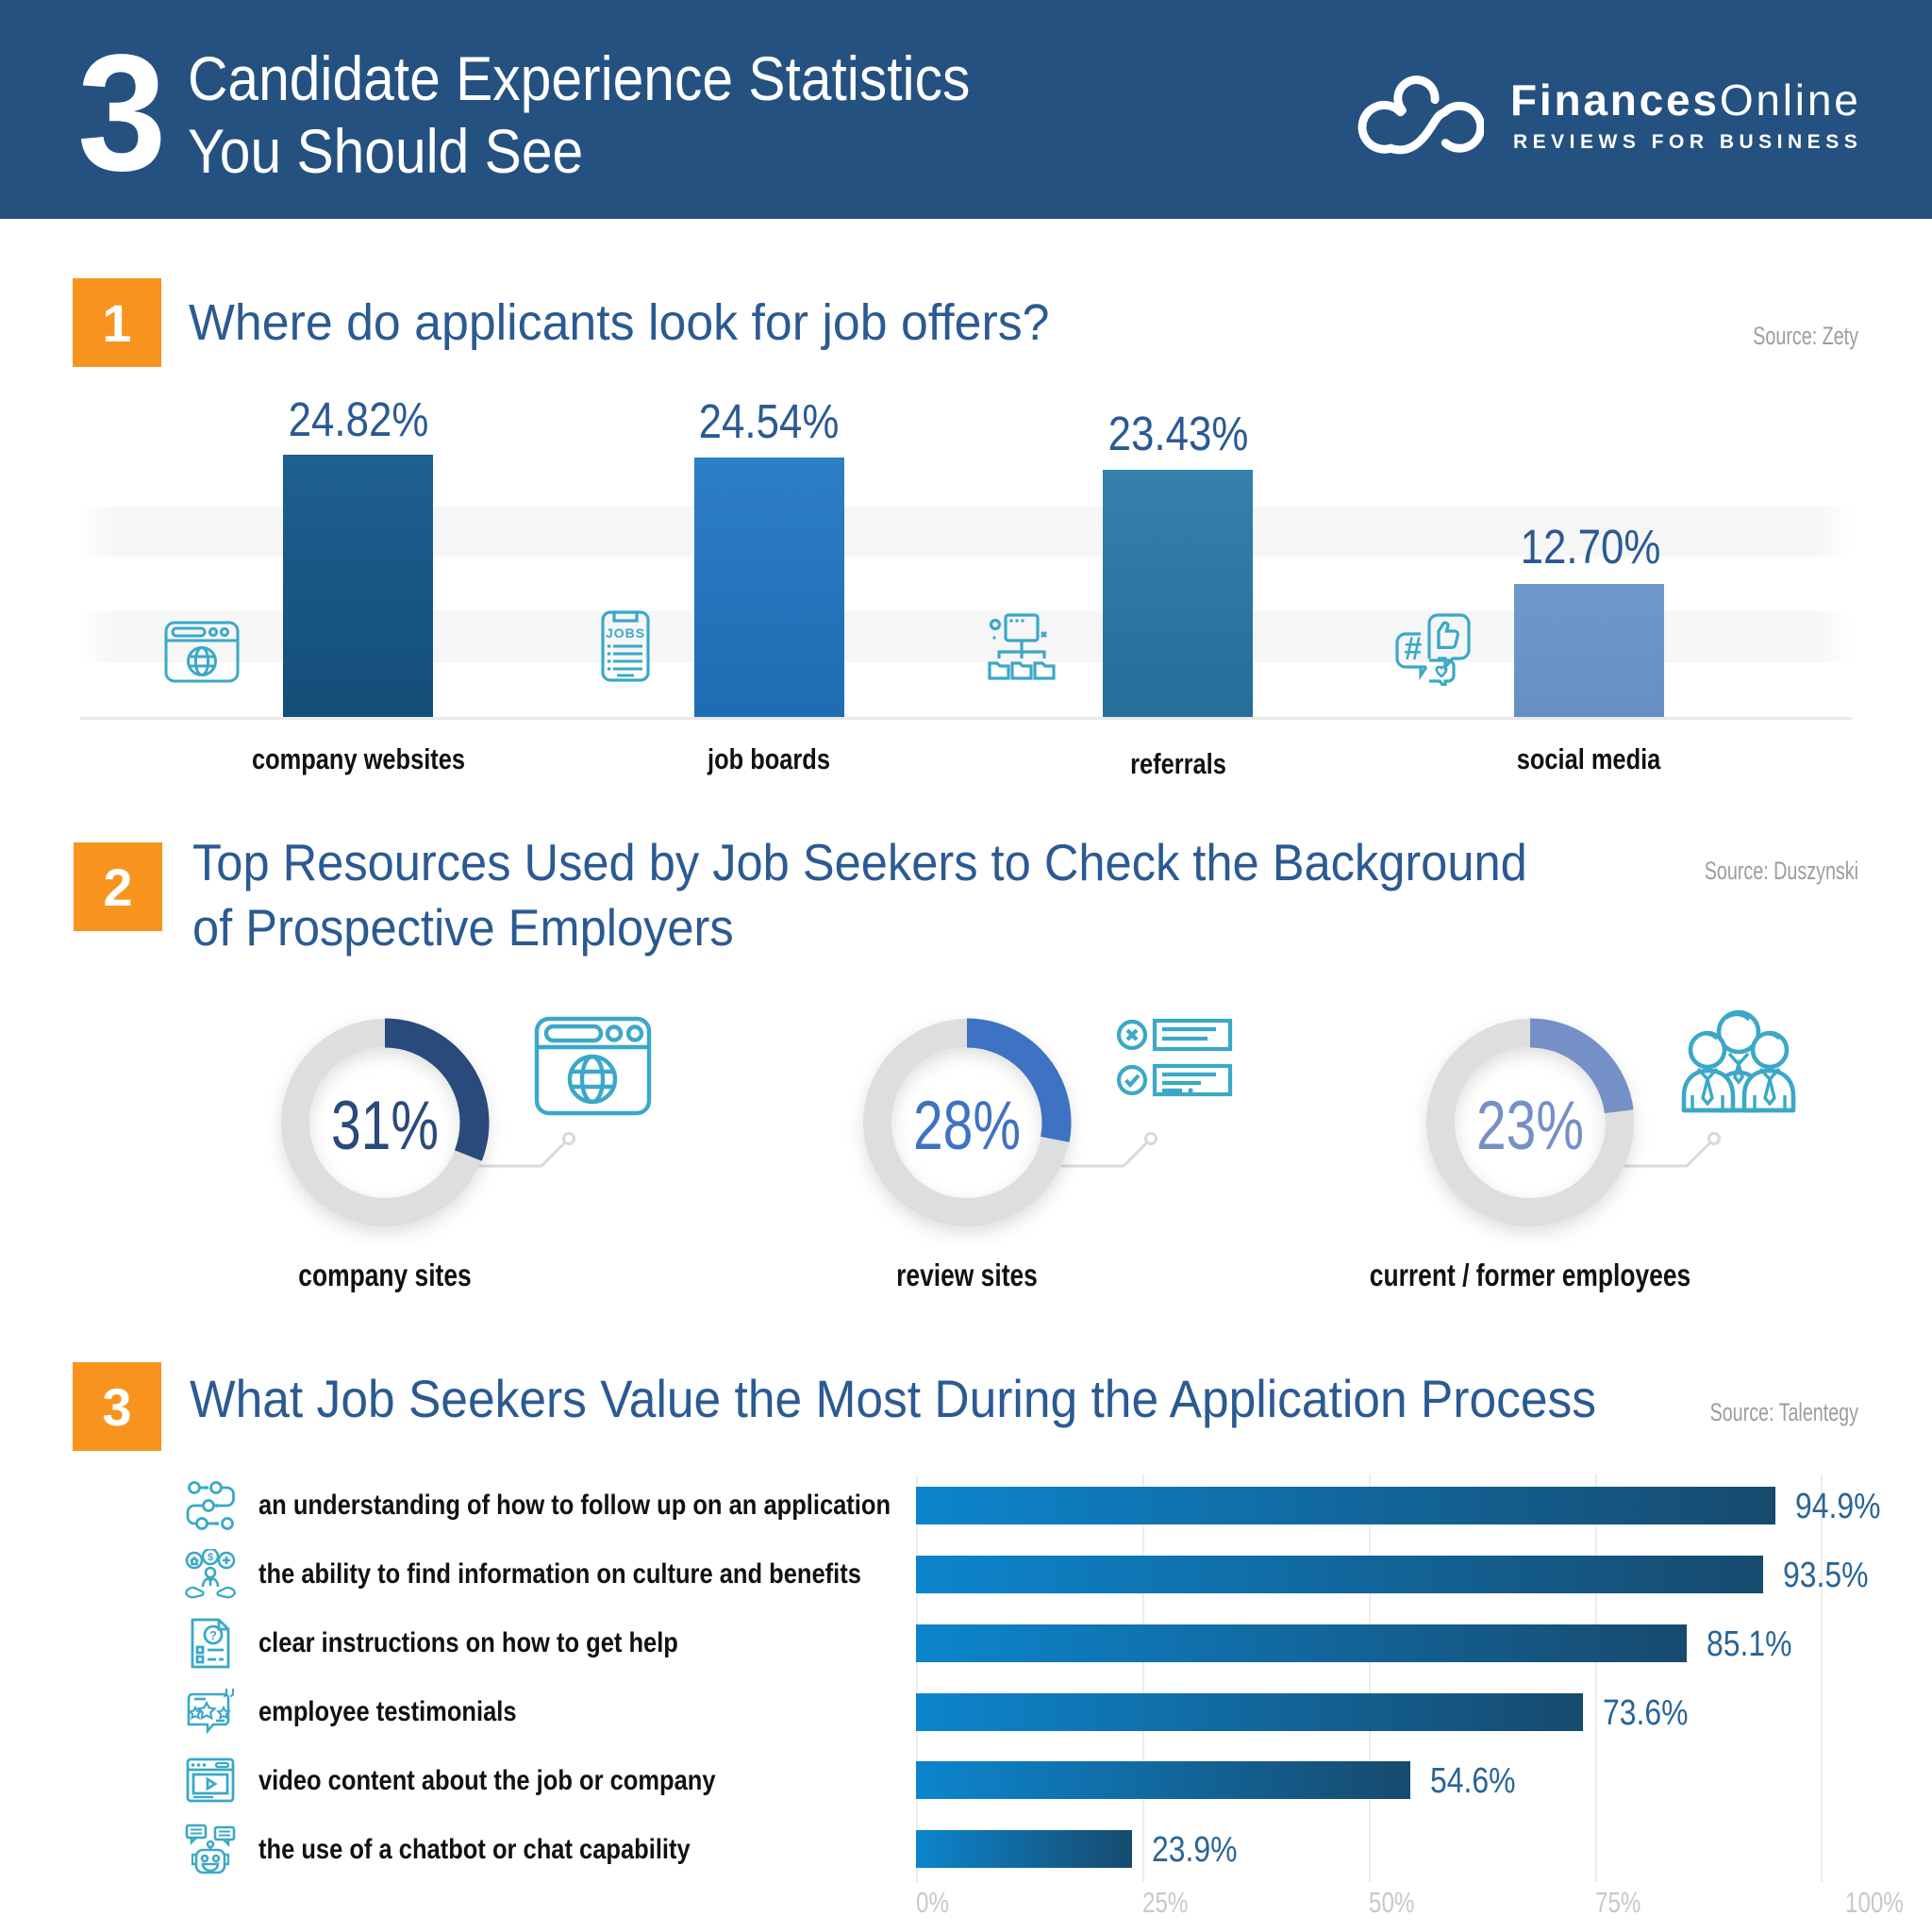  I want to click on svg-text: 28%, so click(967, 1126).